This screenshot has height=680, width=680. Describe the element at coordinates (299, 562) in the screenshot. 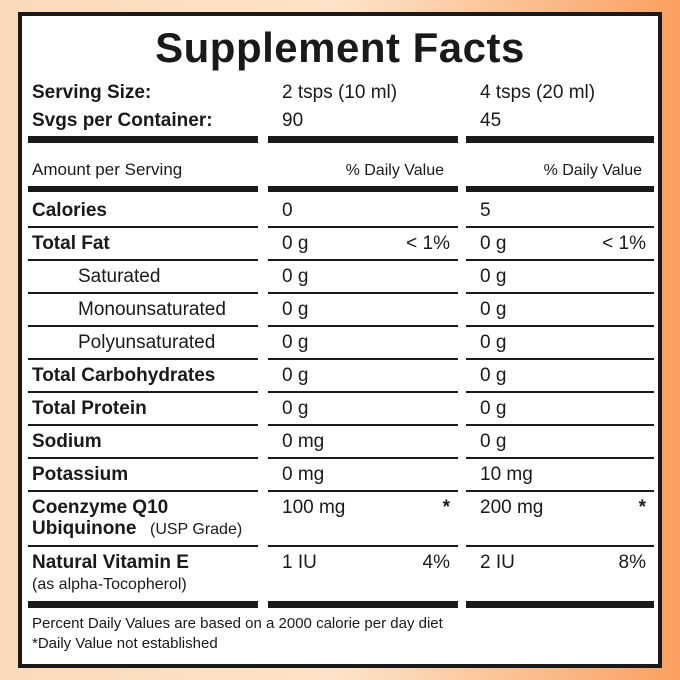

I see `amount: 1 IU` at that location.